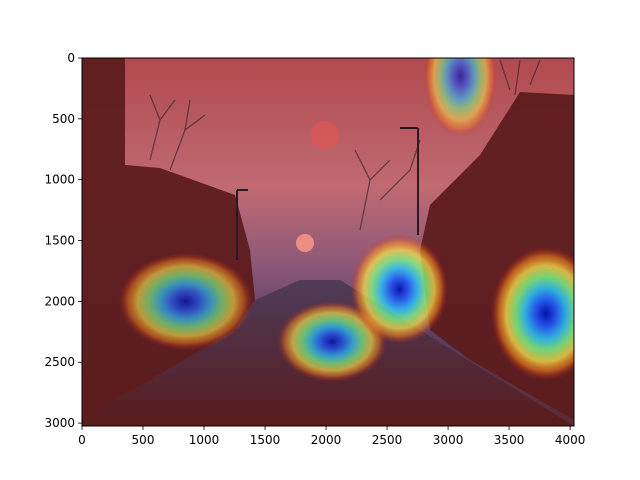 The image size is (640, 480). I want to click on x-tick-label: 500, so click(143, 440).